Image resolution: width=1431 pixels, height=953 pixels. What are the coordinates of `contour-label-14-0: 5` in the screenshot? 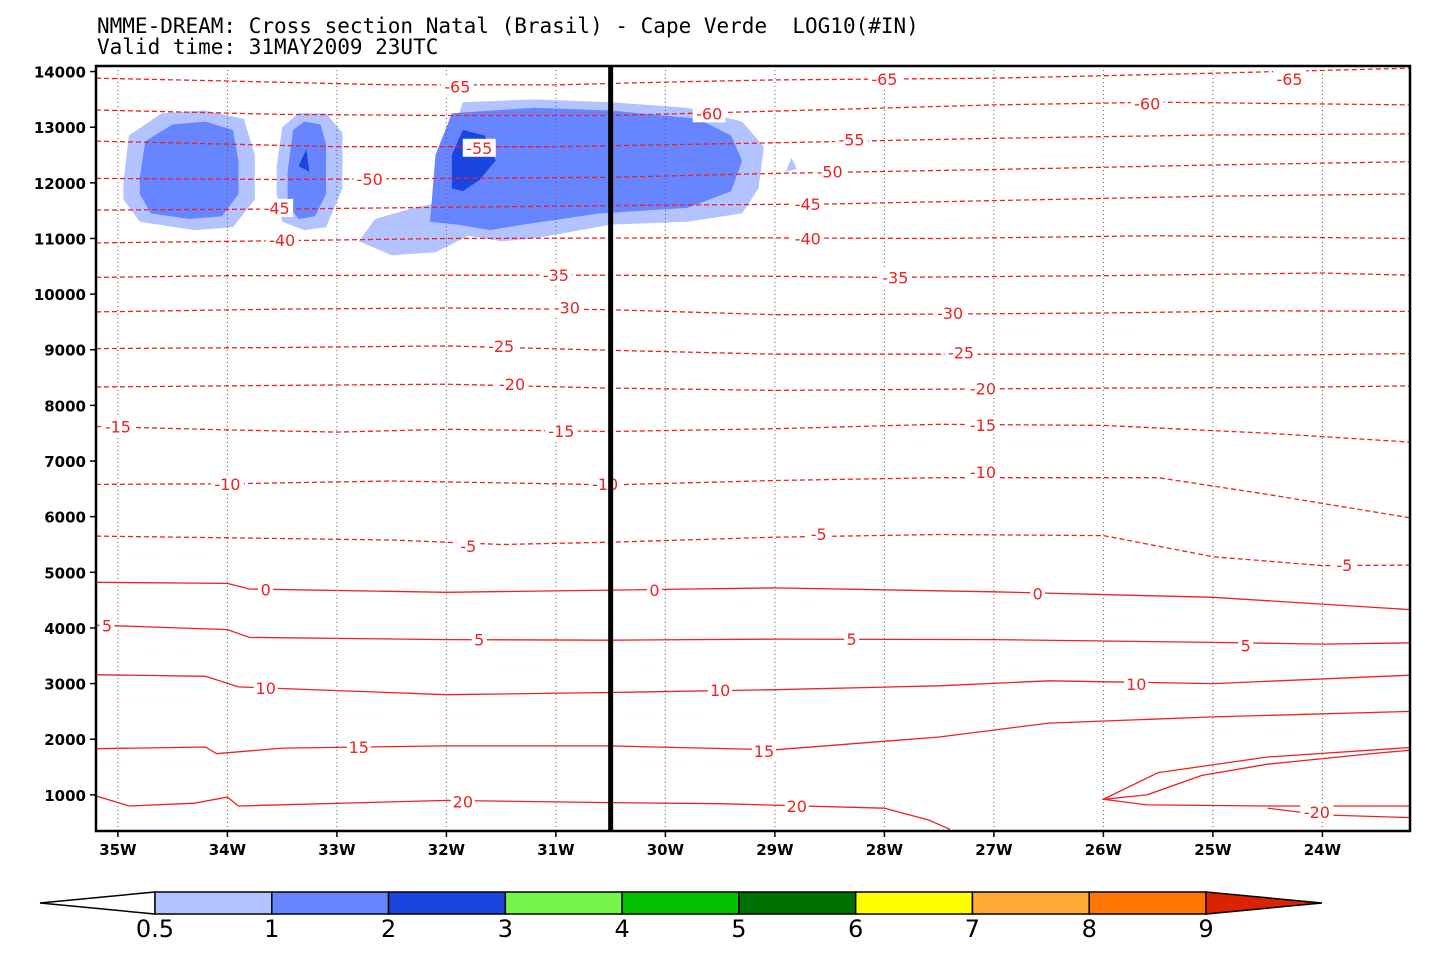 It's located at (107, 626).